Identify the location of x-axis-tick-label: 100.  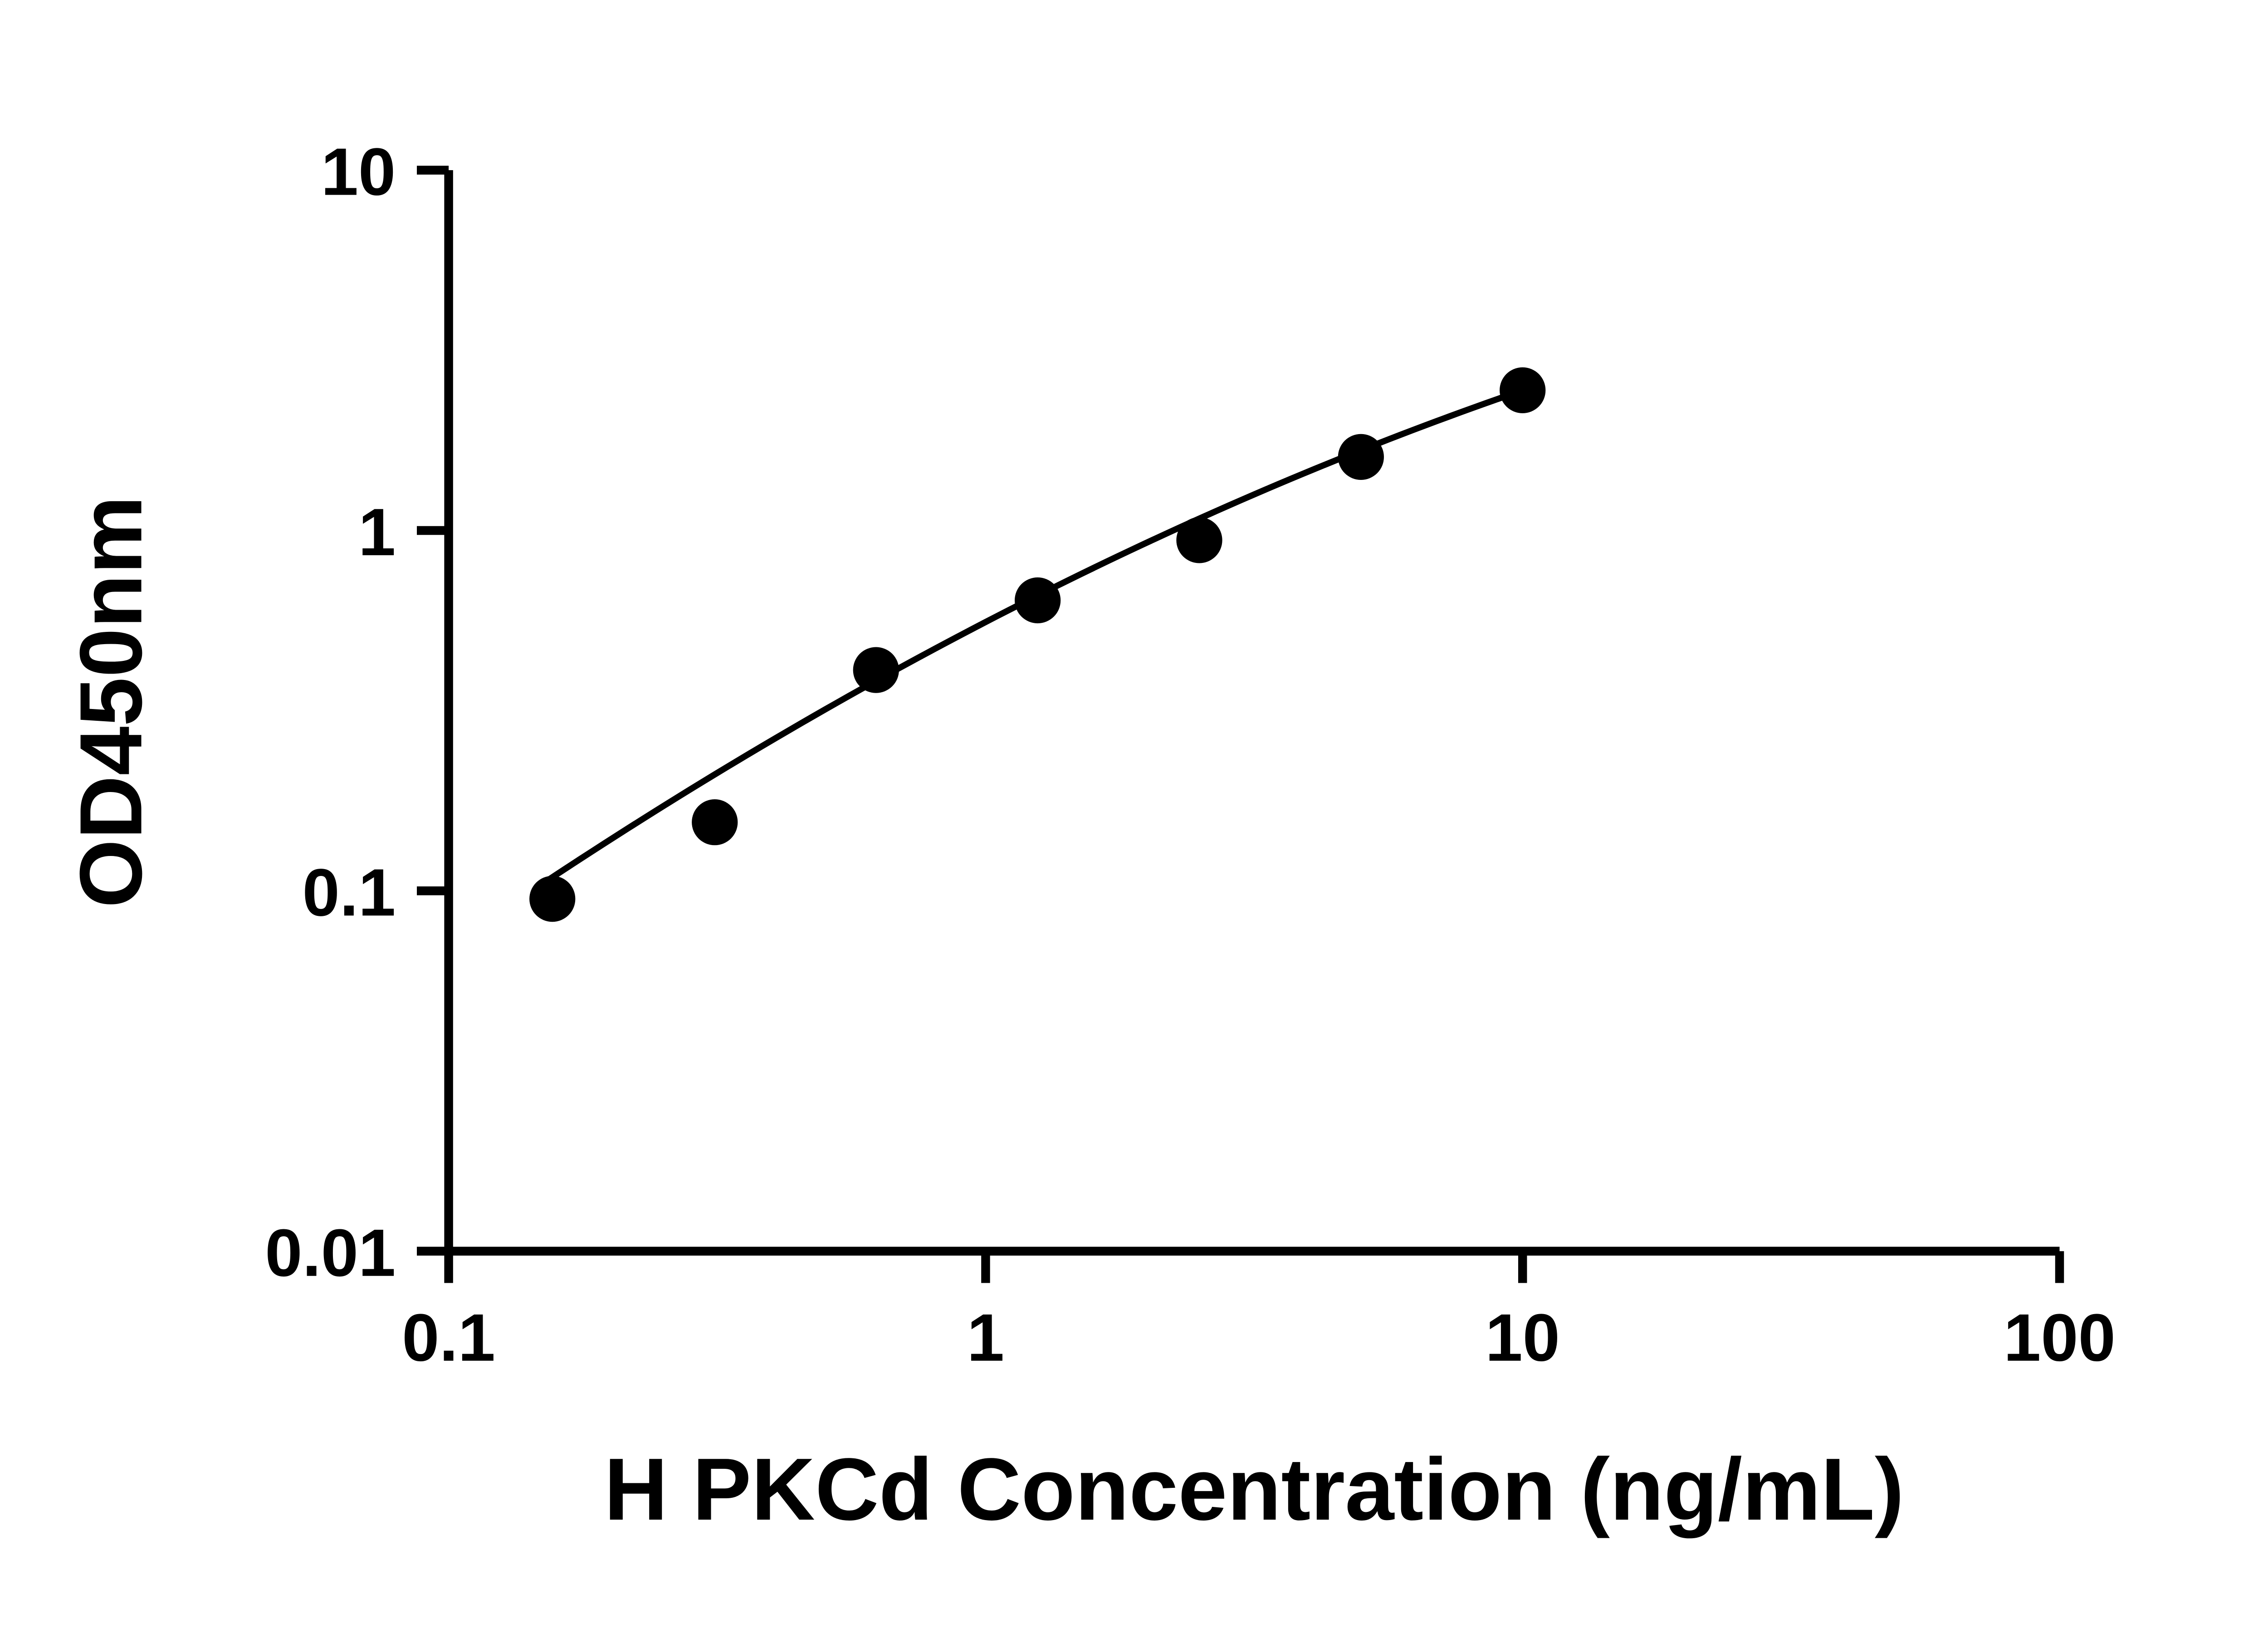
(2060, 1337).